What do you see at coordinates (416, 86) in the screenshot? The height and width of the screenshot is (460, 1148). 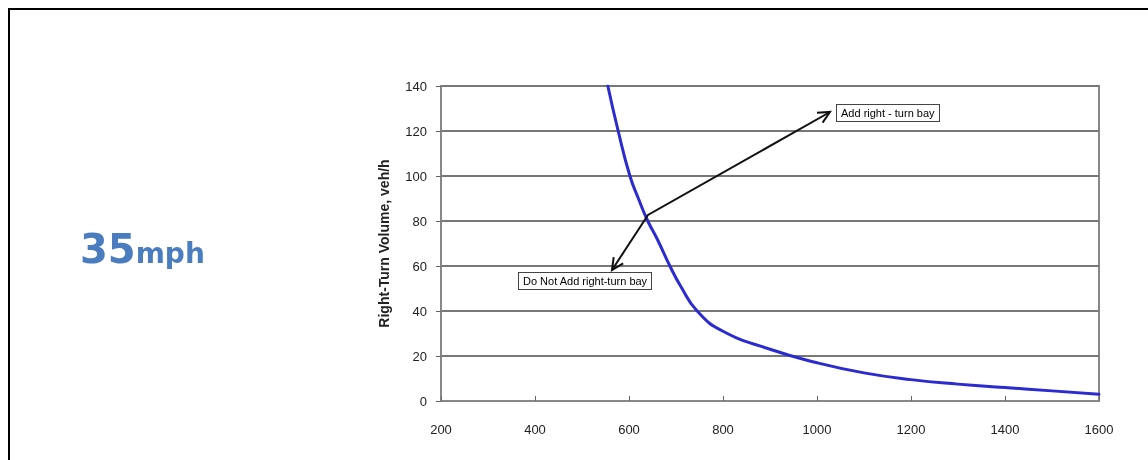 I see `y-tick-label: 140` at bounding box center [416, 86].